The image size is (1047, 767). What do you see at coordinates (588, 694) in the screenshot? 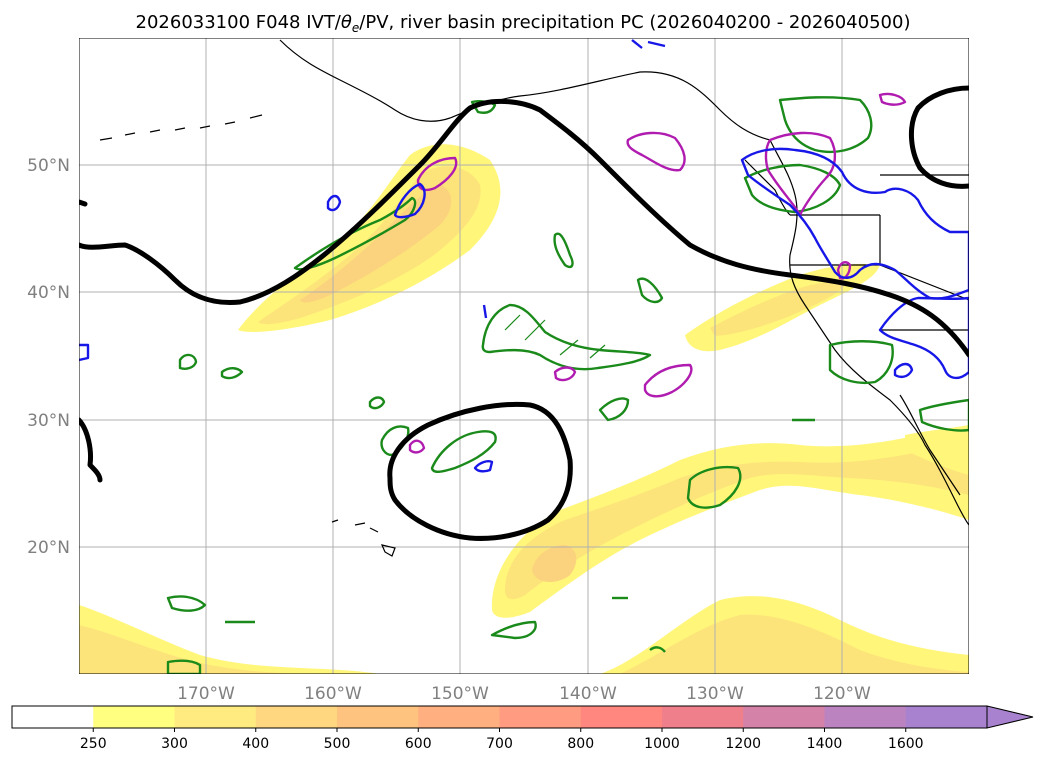
I see `lon-label: 140°W` at bounding box center [588, 694].